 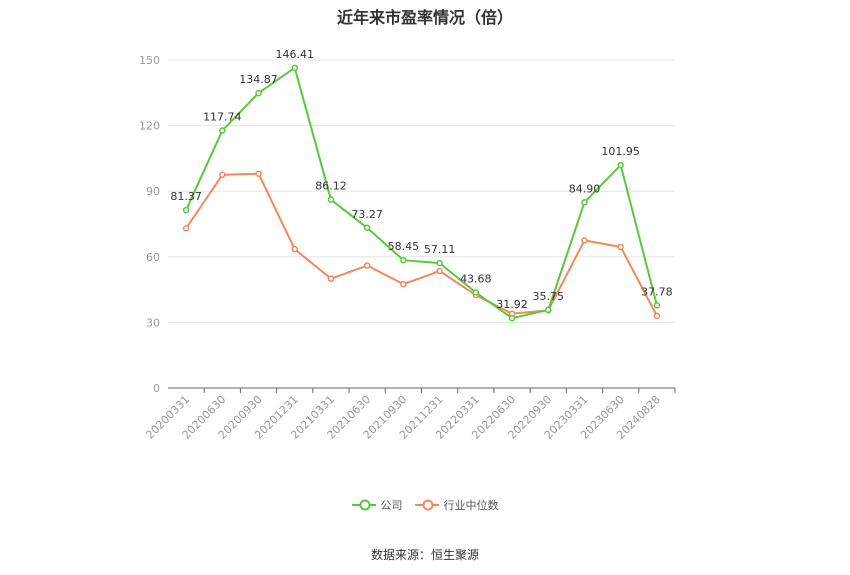 I want to click on legend-item: 行业中位数, so click(x=456, y=505).